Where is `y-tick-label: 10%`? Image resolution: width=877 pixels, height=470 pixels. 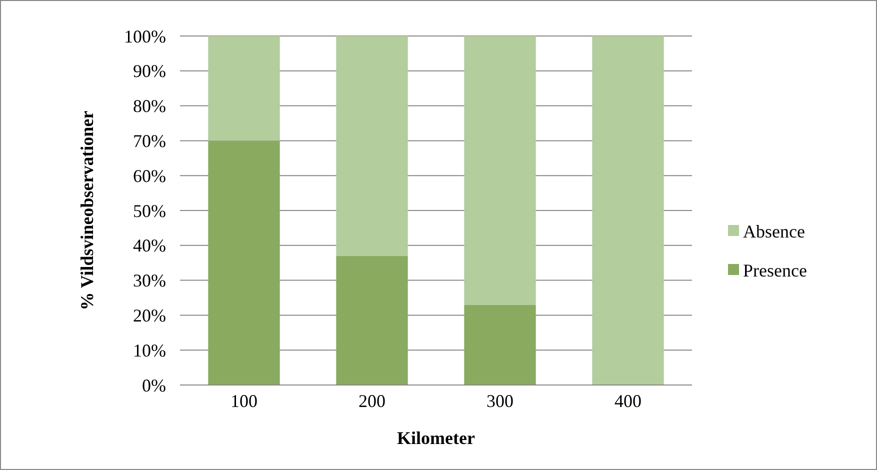 y-tick-label: 10% is located at coordinates (149, 350).